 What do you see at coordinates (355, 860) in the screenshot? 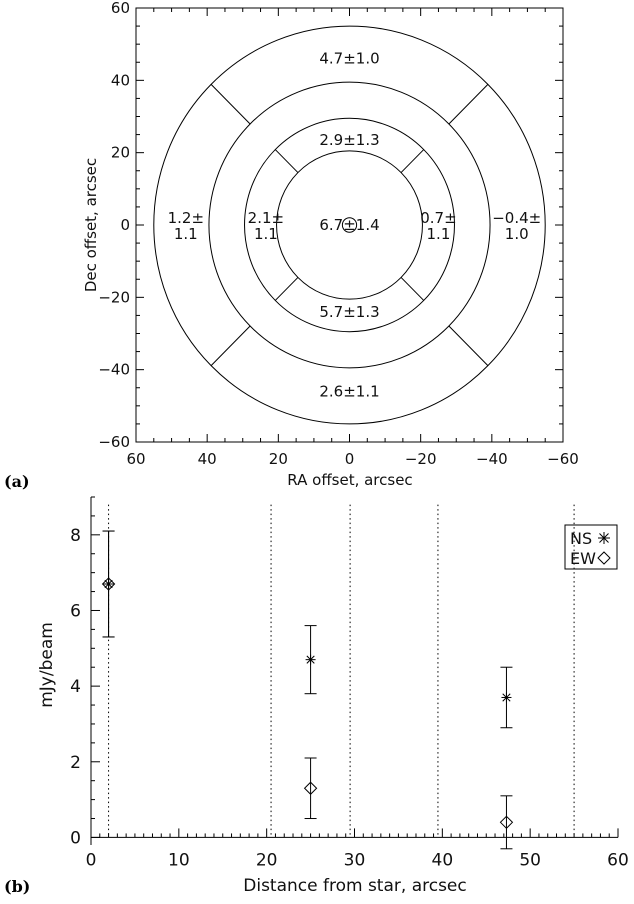
I see `x-tick-label: 30` at bounding box center [355, 860].